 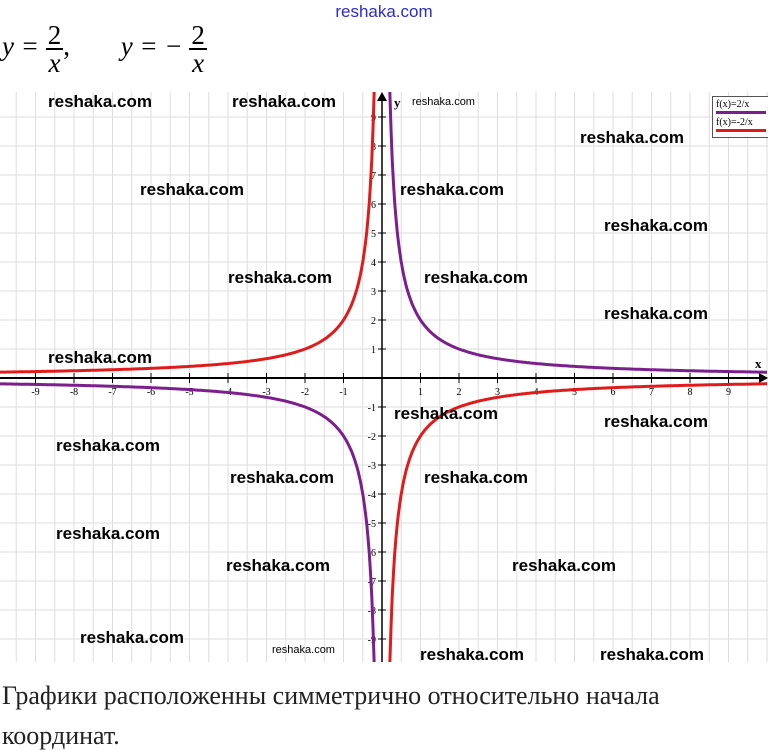 I want to click on y-tick-label: 4, so click(x=373, y=263).